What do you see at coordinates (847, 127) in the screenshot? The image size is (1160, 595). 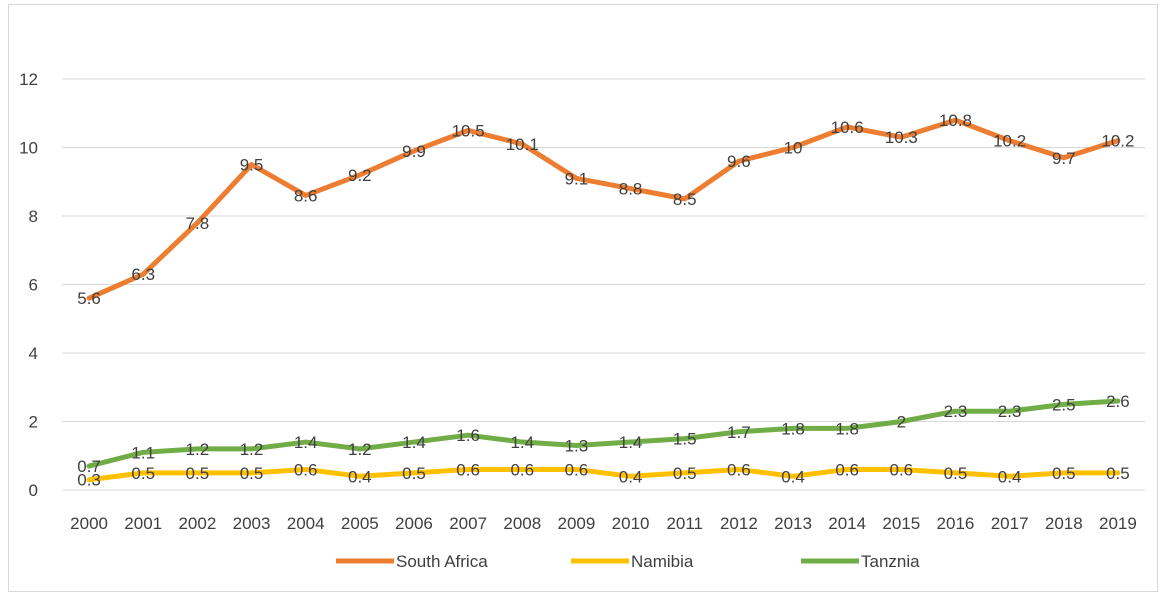 I see `data-label: 10.6` at bounding box center [847, 127].